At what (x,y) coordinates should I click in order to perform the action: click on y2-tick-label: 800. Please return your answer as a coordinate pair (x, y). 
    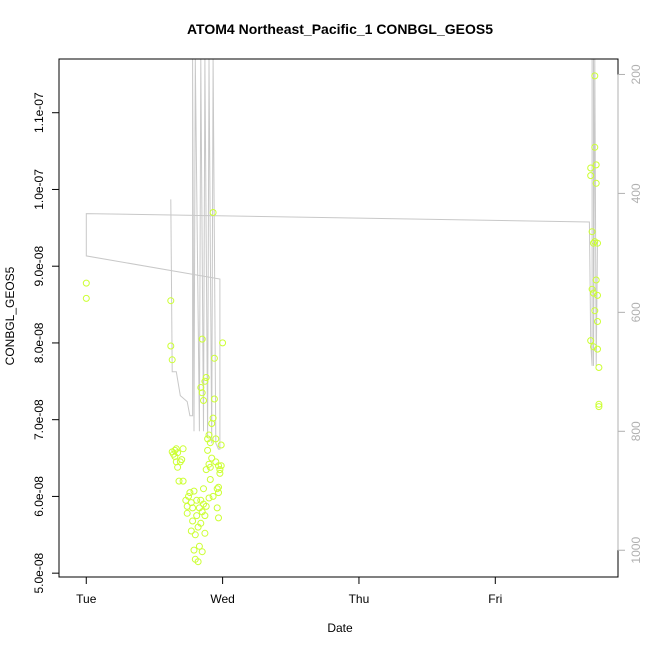
    Looking at the image, I should click on (636, 431).